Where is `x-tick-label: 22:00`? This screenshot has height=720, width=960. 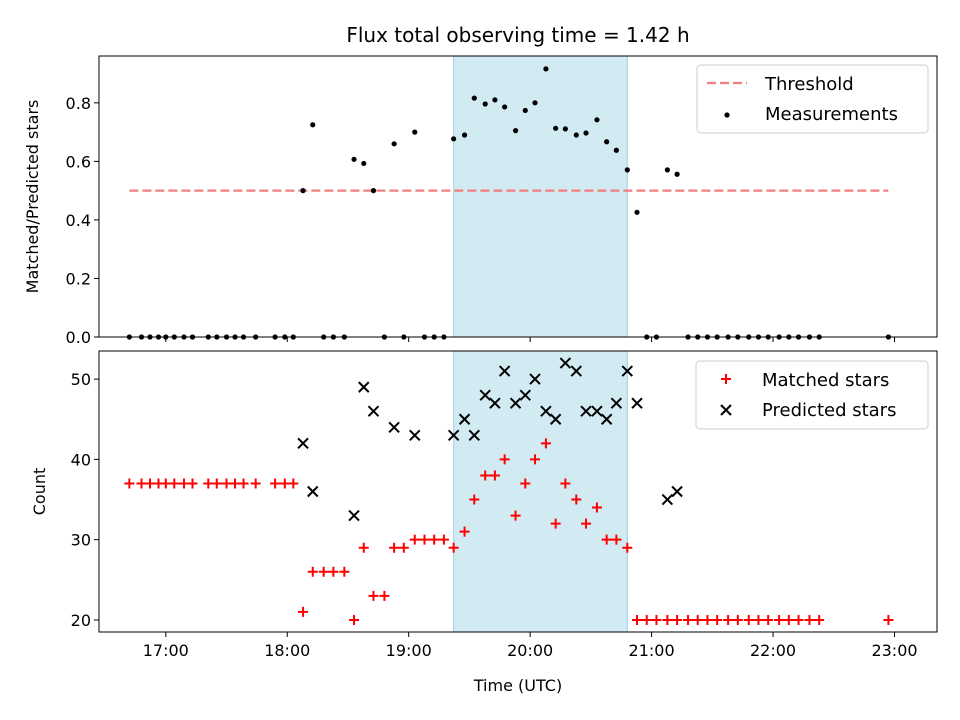 x-tick-label: 22:00 is located at coordinates (773, 650).